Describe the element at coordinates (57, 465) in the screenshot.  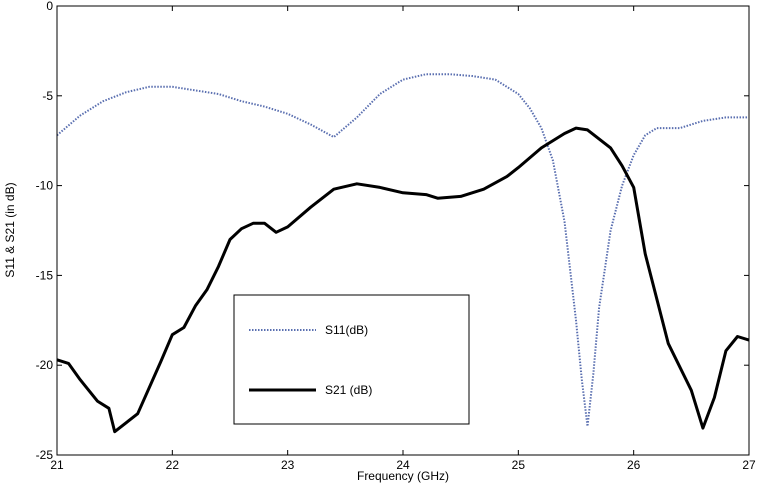
I see `x-tick-label: 21` at that location.